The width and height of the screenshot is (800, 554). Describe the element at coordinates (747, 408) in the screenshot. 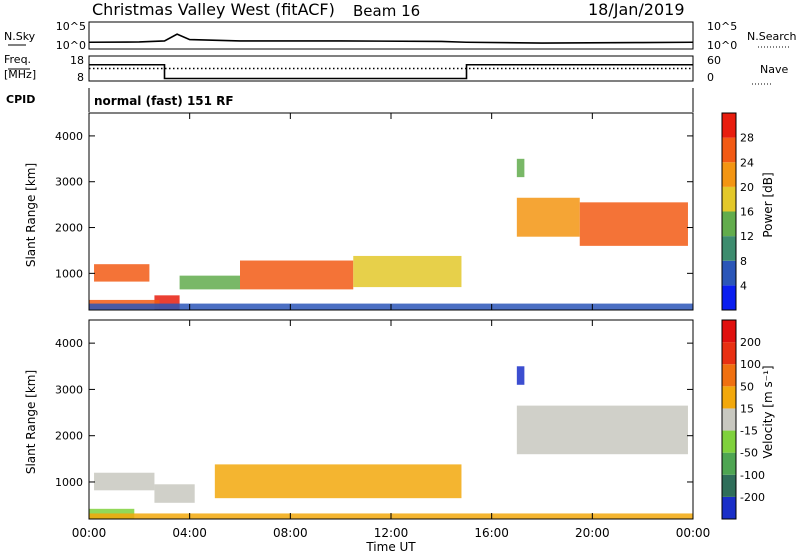

I see `colorbar-tick-label: 15` at that location.